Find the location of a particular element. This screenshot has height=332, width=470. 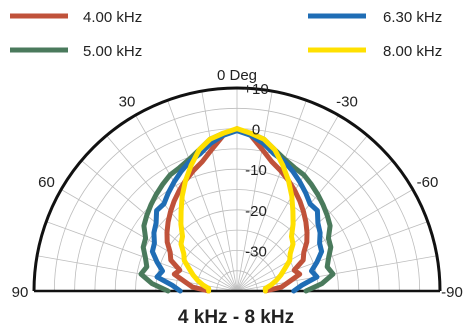

angle-tick-label: -90 is located at coordinates (452, 292).